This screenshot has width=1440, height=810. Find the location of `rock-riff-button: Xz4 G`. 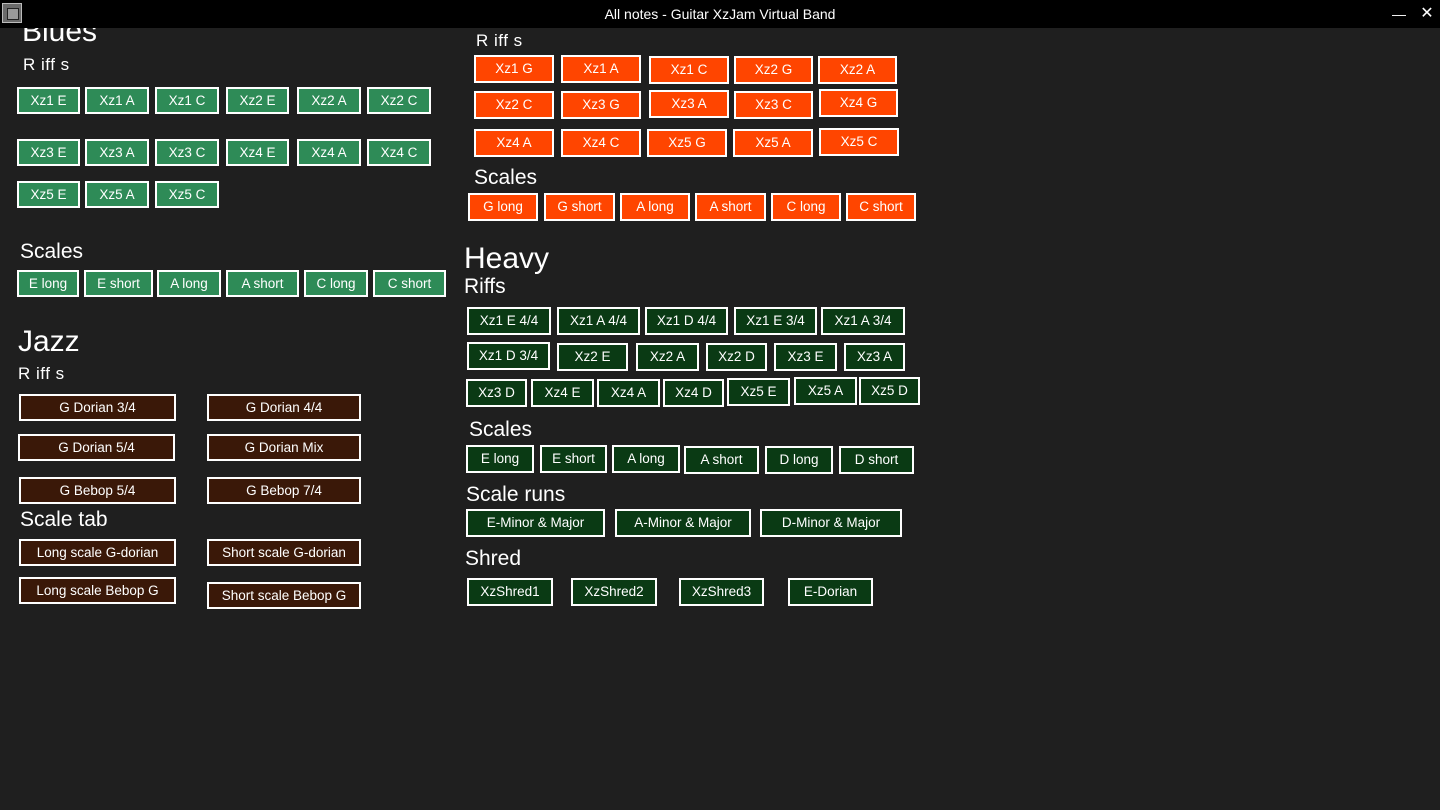

rock-riff-button: Xz4 G is located at coordinates (858, 103).